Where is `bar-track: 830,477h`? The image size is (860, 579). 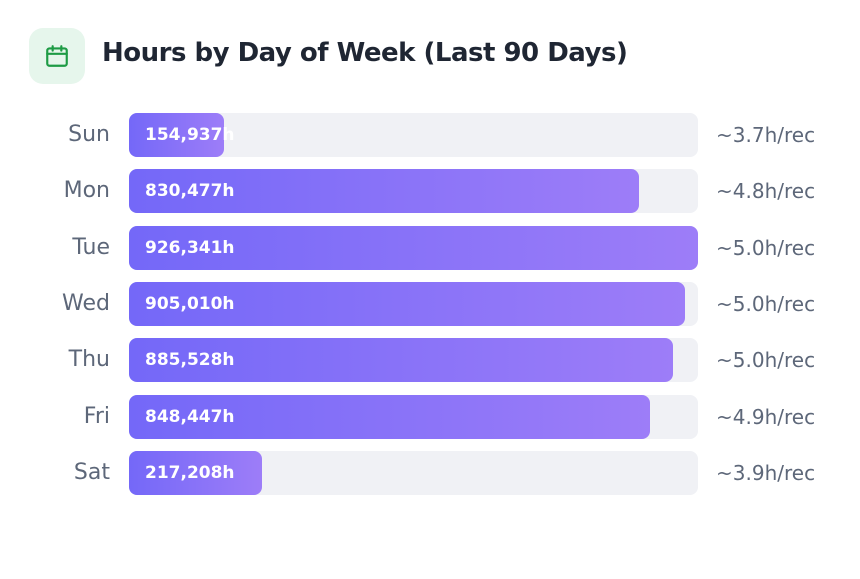 bar-track: 830,477h is located at coordinates (413, 191).